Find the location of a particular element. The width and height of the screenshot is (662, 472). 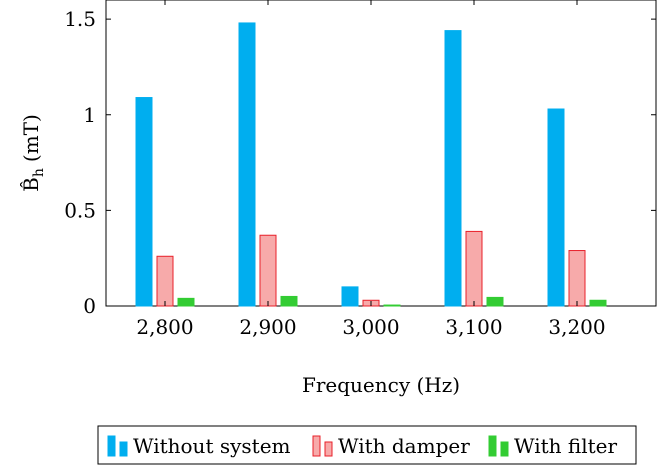

x-tick-label-2: 3,000 is located at coordinates (370, 327).